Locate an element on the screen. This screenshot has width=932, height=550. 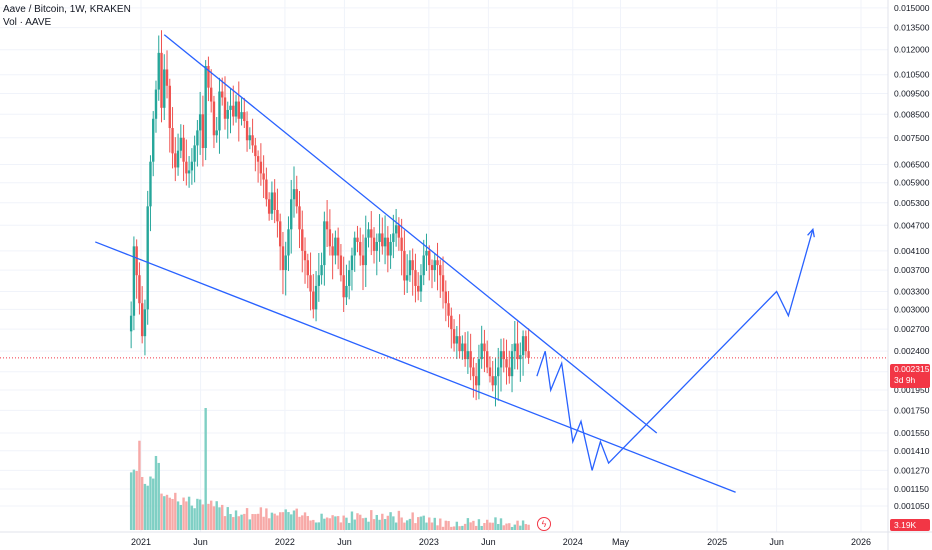
projection-arrowhead is located at coordinates (811, 232).